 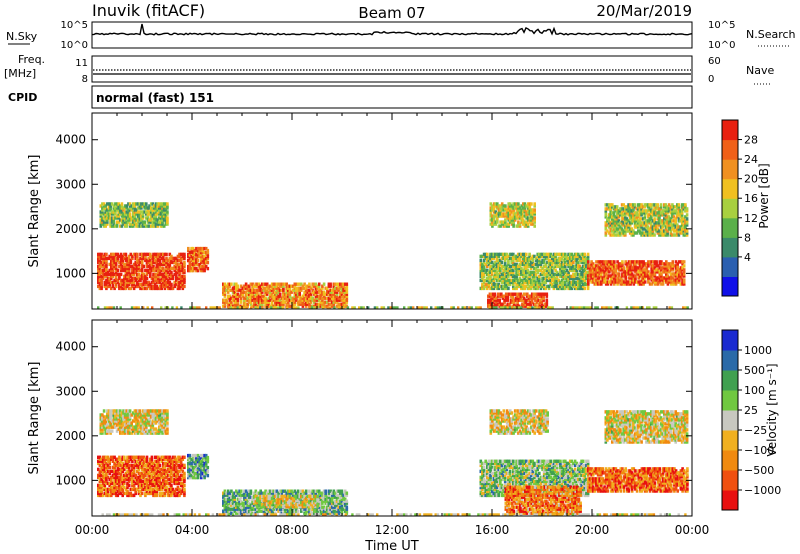 I want to click on y-tick-label: 1000, so click(x=70, y=273).